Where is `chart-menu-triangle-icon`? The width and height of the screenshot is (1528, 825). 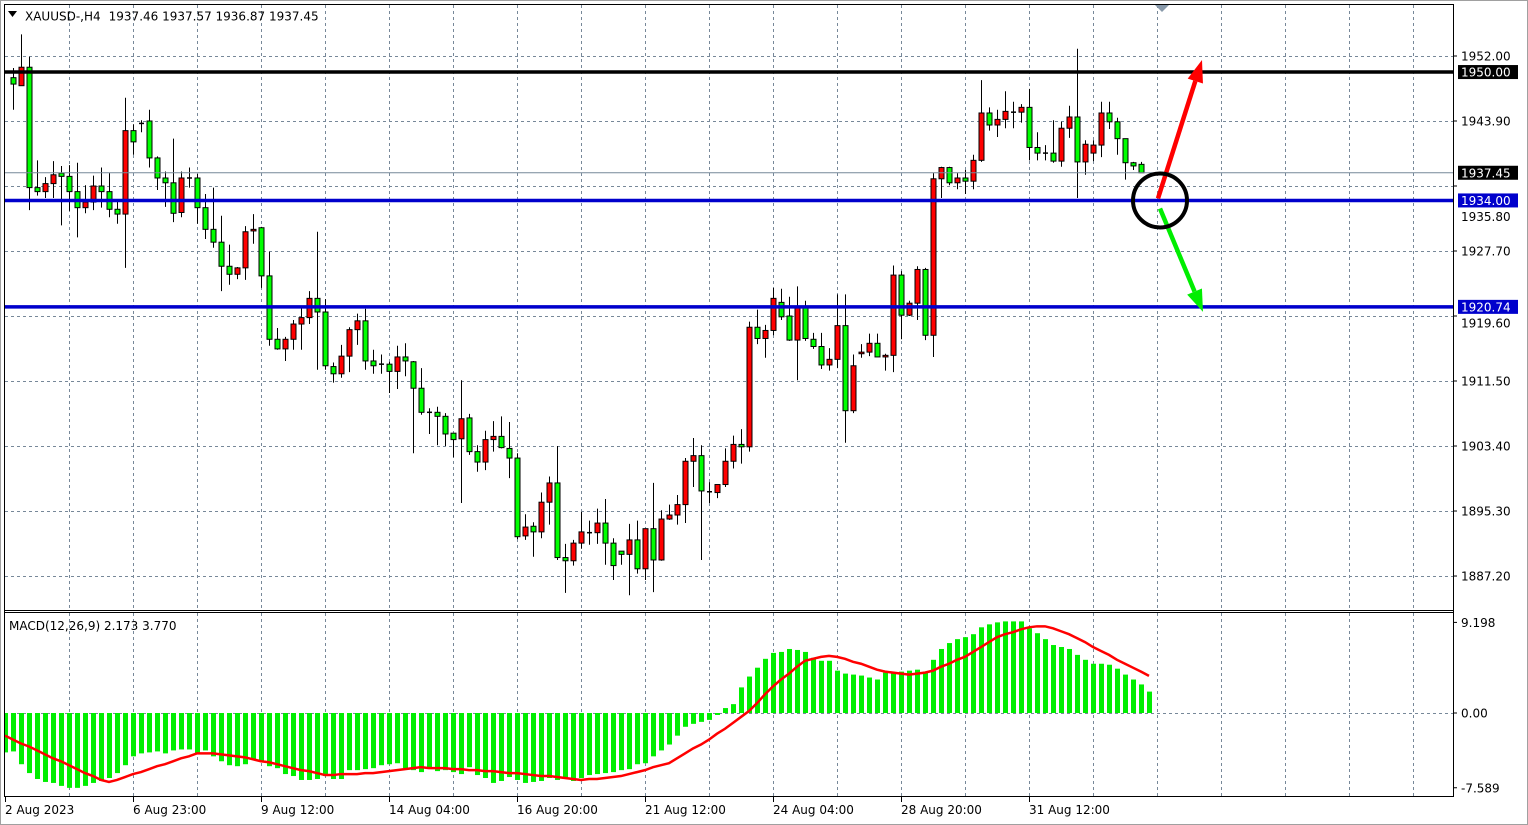 chart-menu-triangle-icon is located at coordinates (12, 14).